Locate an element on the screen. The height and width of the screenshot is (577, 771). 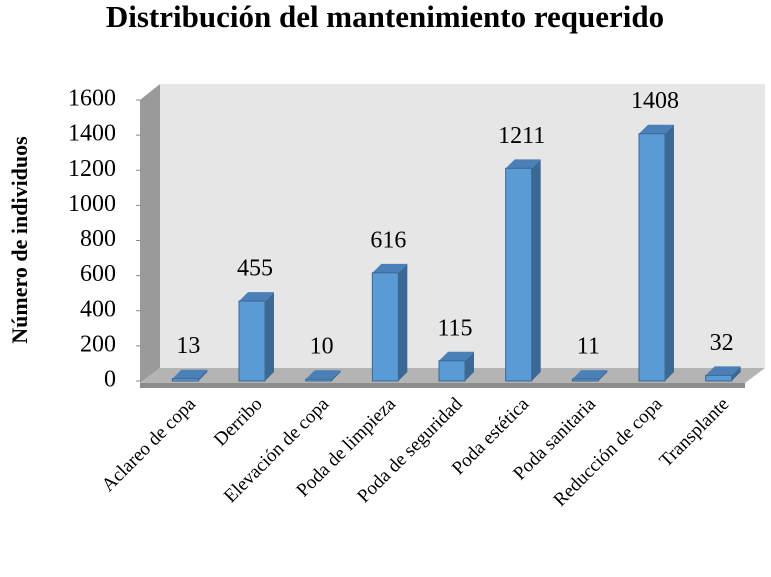
y-tick-label: 600 is located at coordinates (98, 274).